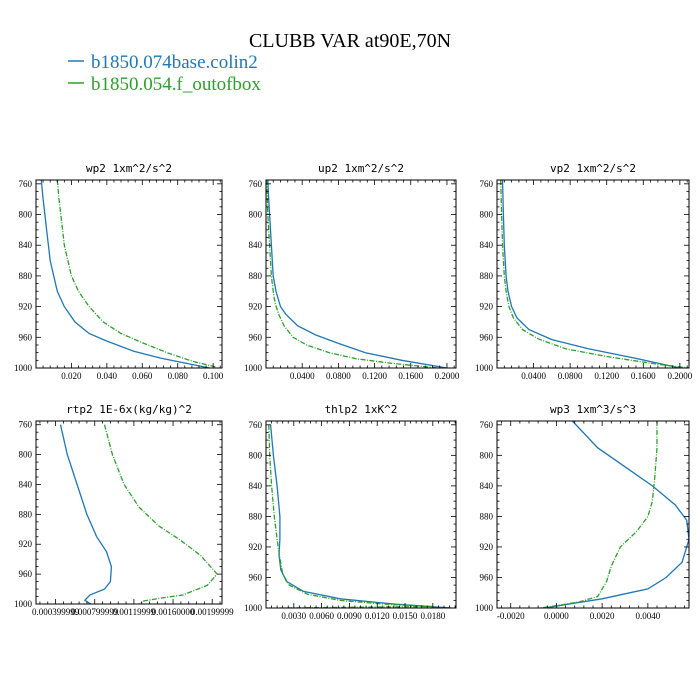 The image size is (700, 700). Describe the element at coordinates (176, 84) in the screenshot. I see `legend-label-2: b1850.054.f_outofbox` at that location.